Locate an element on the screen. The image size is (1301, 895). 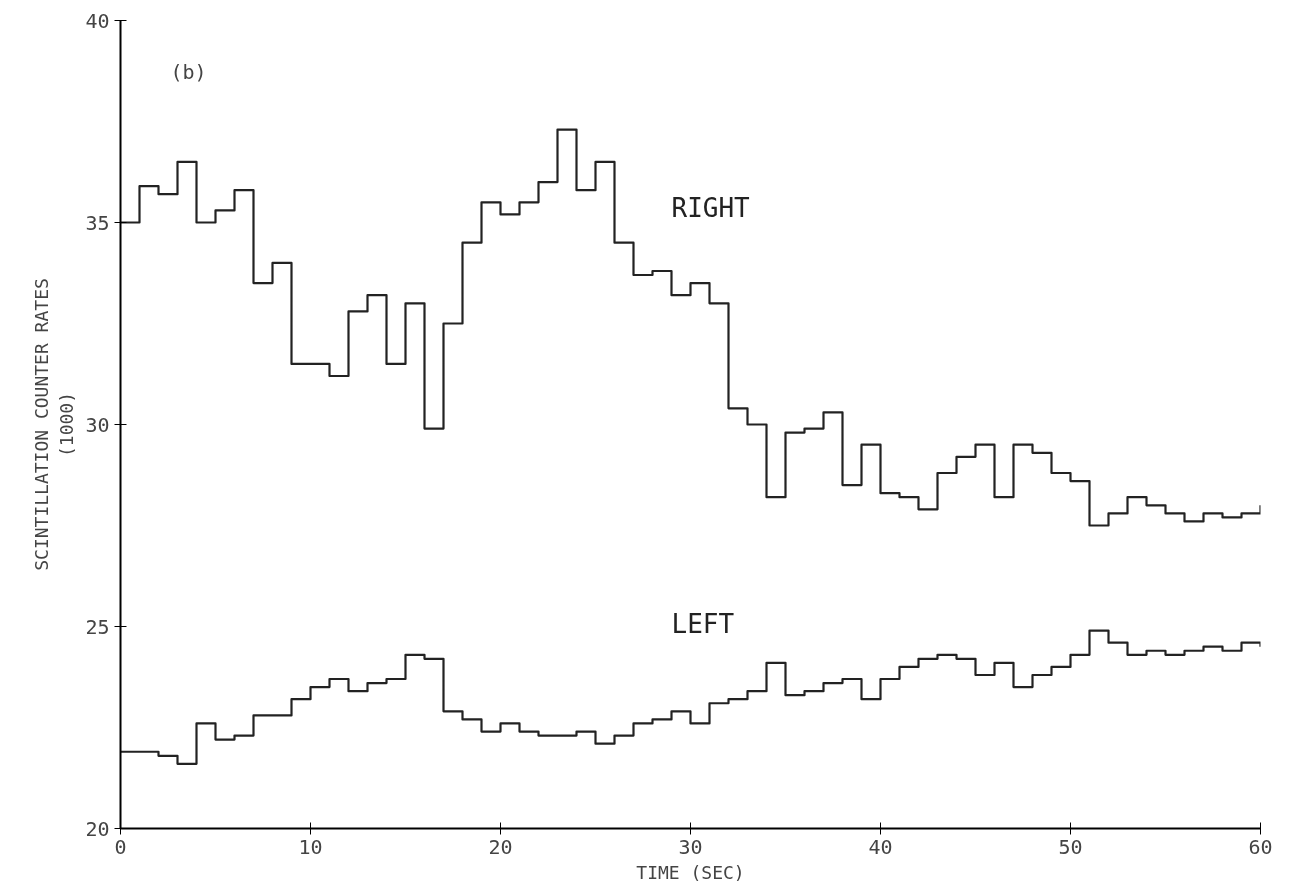
x-tick-label: 40 is located at coordinates (880, 846).